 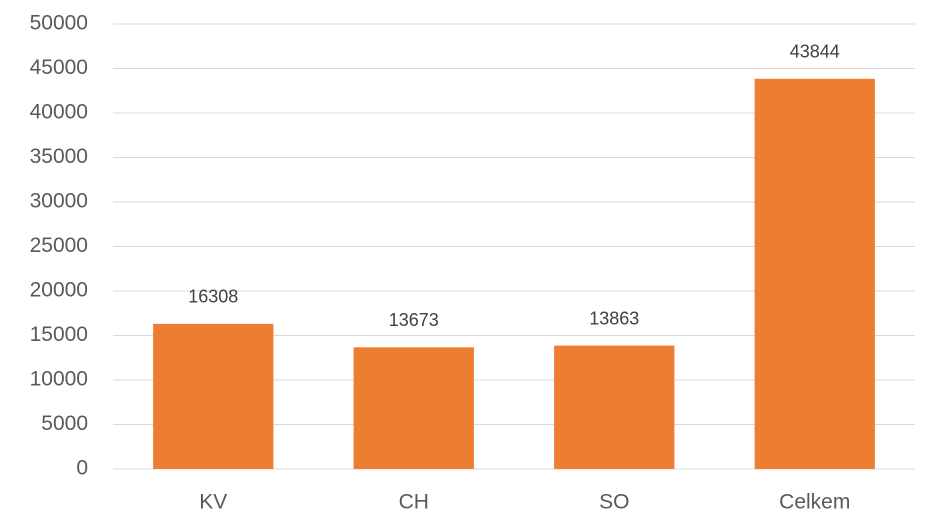 I want to click on y-tick-label: 45000, so click(x=59, y=67).